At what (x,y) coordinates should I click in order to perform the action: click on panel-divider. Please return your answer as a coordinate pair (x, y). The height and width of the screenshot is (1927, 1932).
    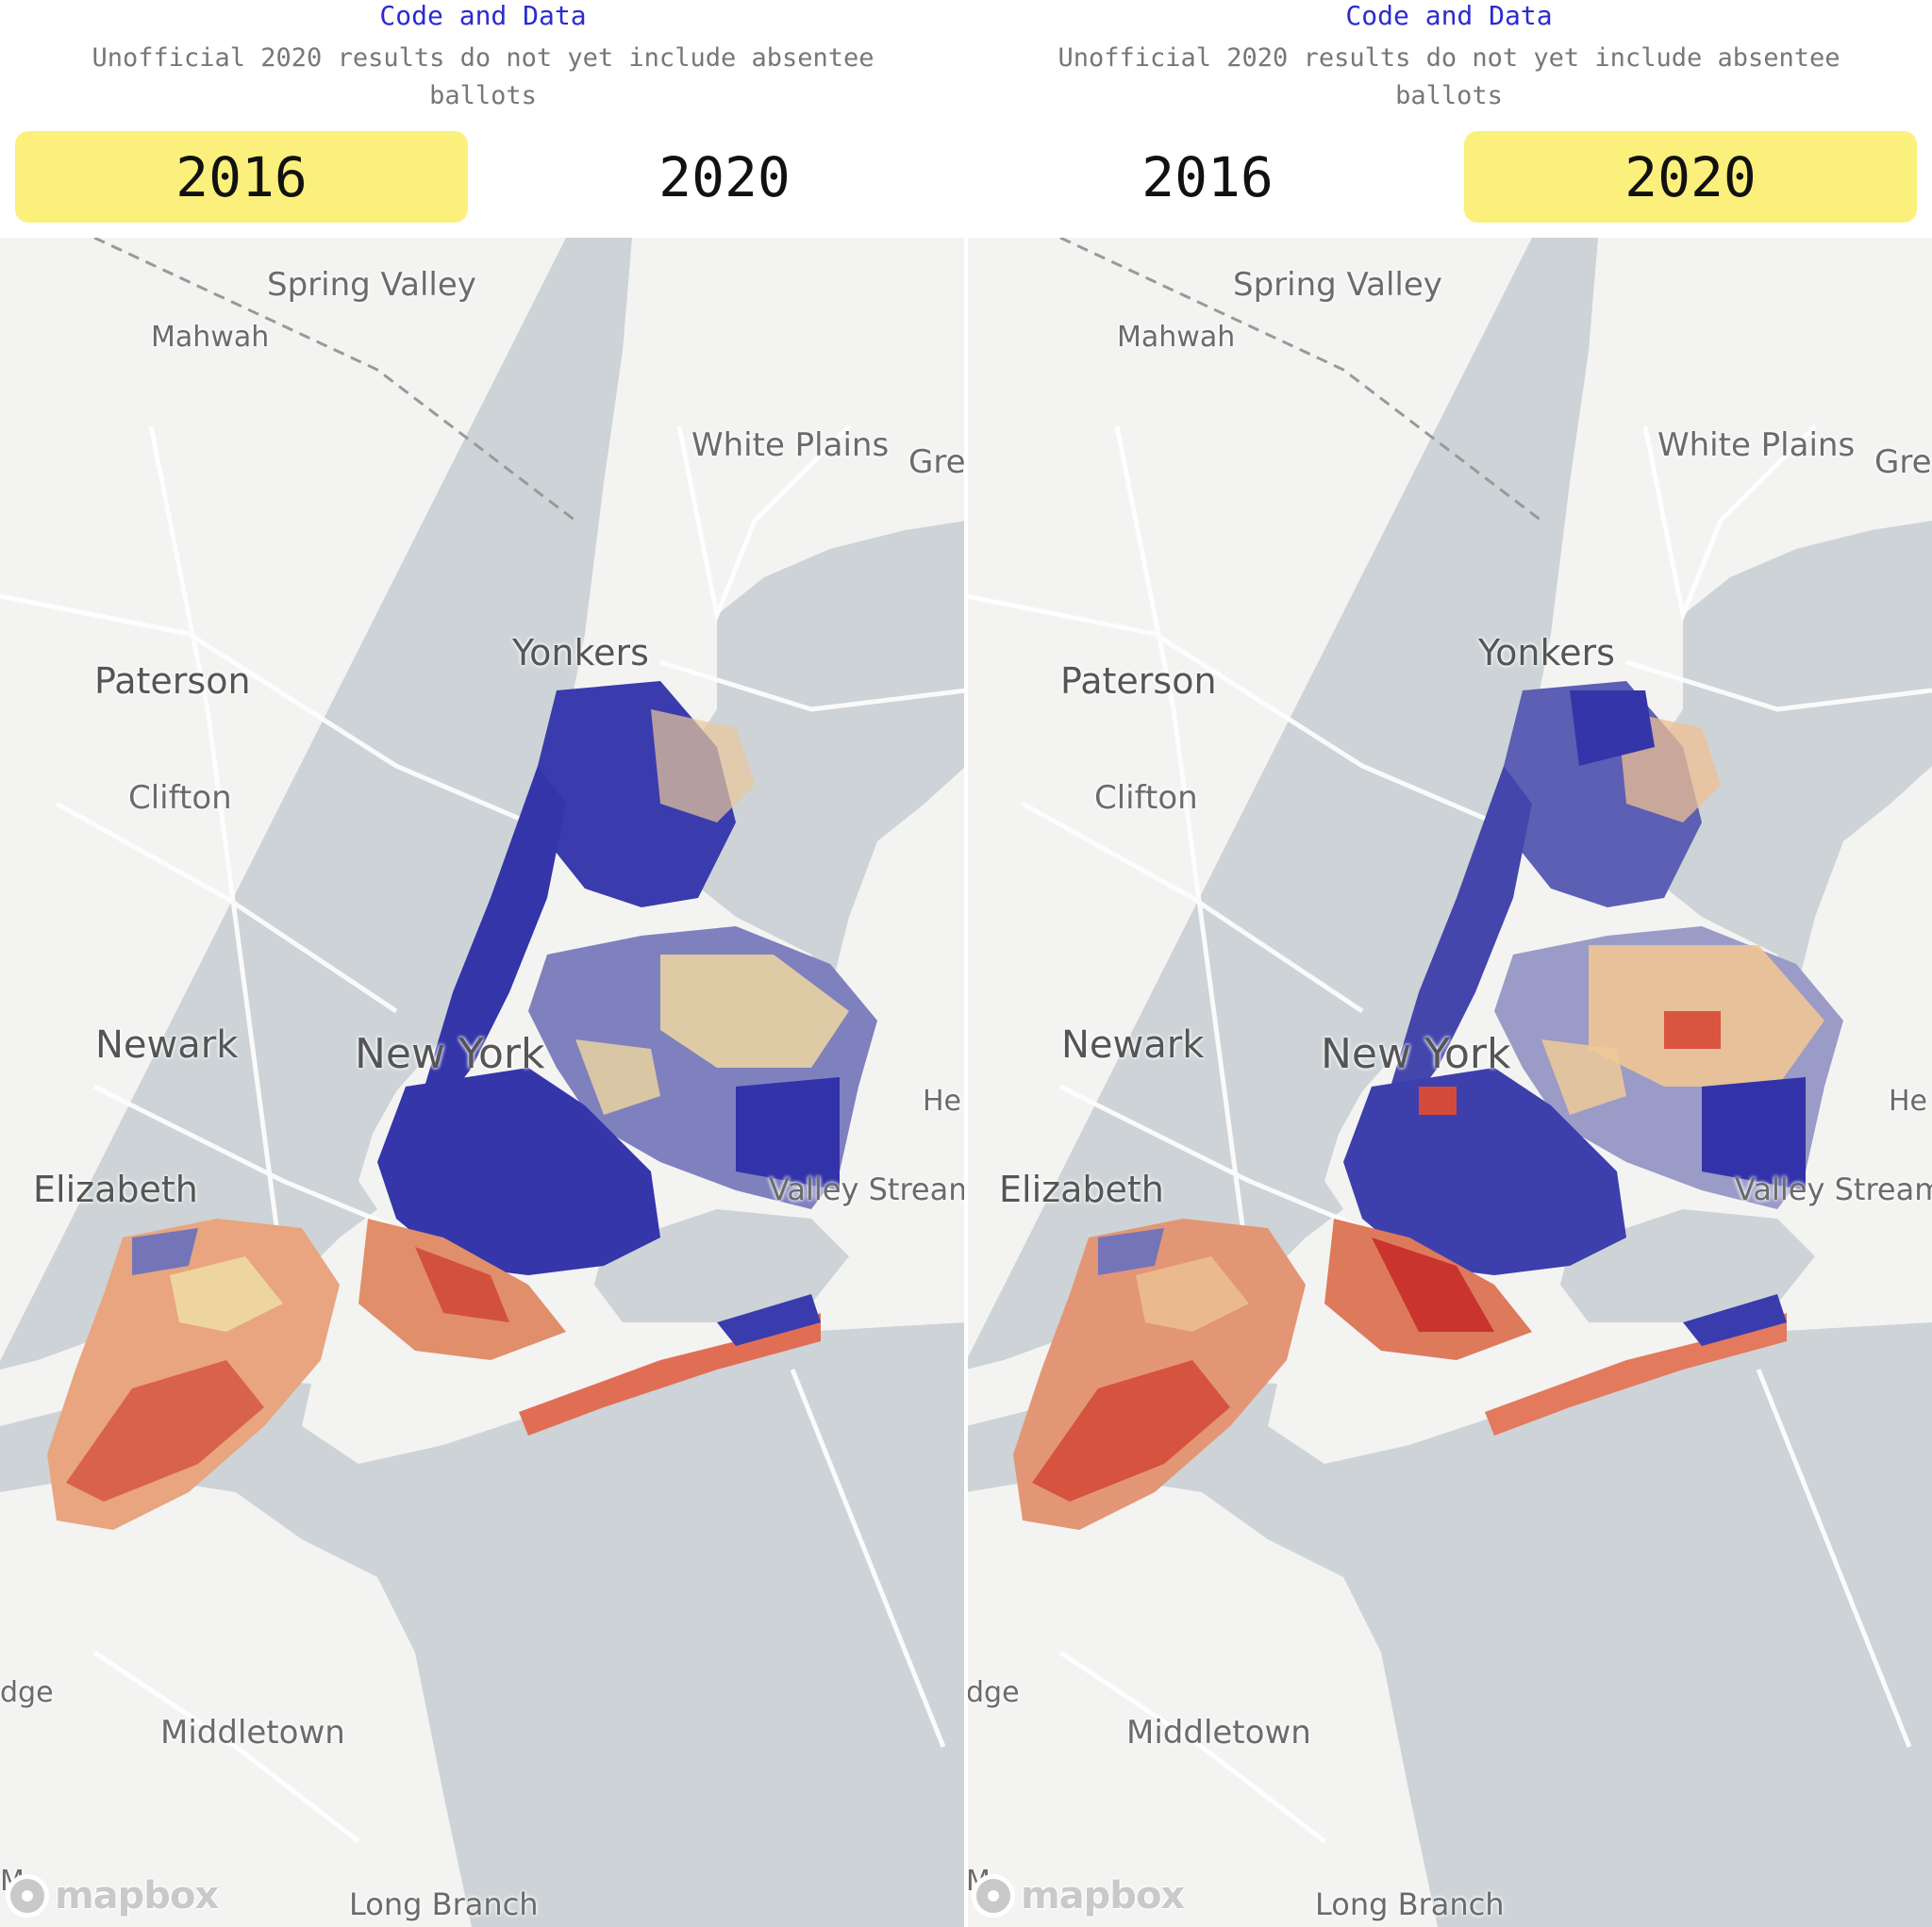
    Looking at the image, I should click on (966, 963).